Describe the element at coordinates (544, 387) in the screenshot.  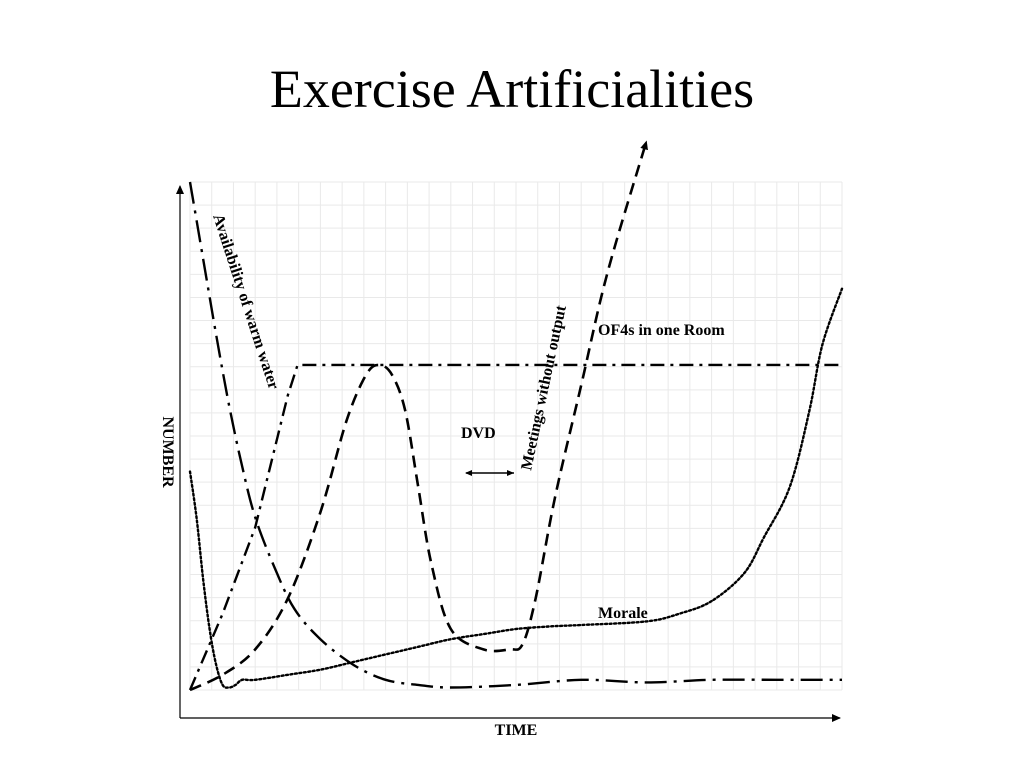
I see `annotation-meetings: Meetings without output` at that location.